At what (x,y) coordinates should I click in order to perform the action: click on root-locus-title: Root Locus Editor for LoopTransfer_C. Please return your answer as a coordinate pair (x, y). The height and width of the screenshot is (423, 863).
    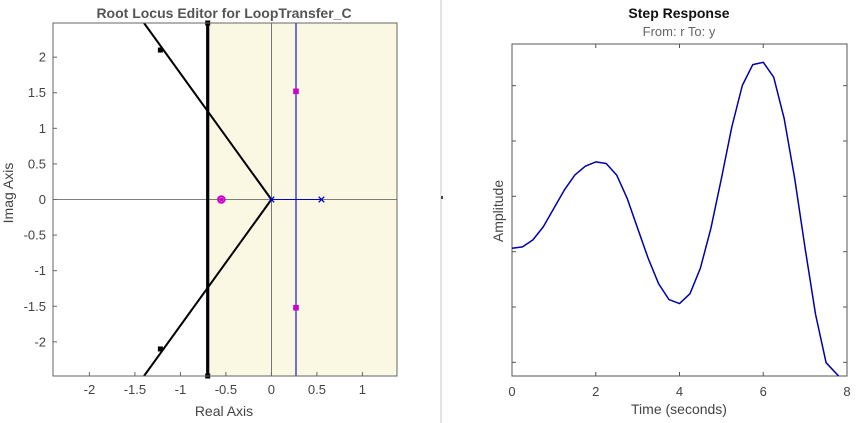
    Looking at the image, I should click on (223, 13).